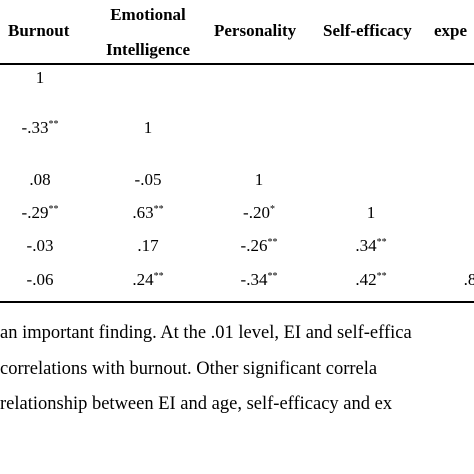 This screenshot has width=474, height=474. Describe the element at coordinates (468, 279) in the screenshot. I see `table-cell: .8` at that location.